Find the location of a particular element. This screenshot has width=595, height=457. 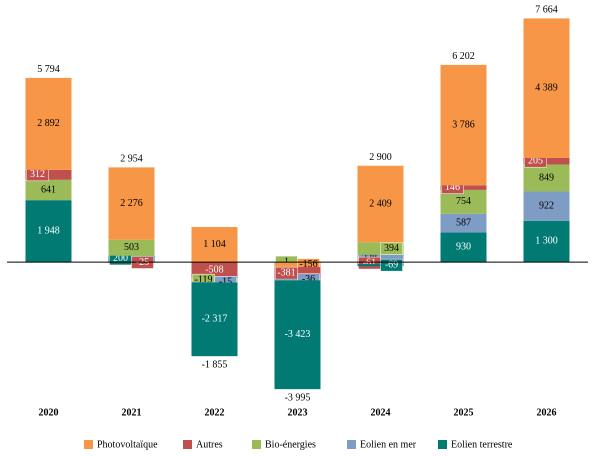

value-label: 1 300 is located at coordinates (546, 241).